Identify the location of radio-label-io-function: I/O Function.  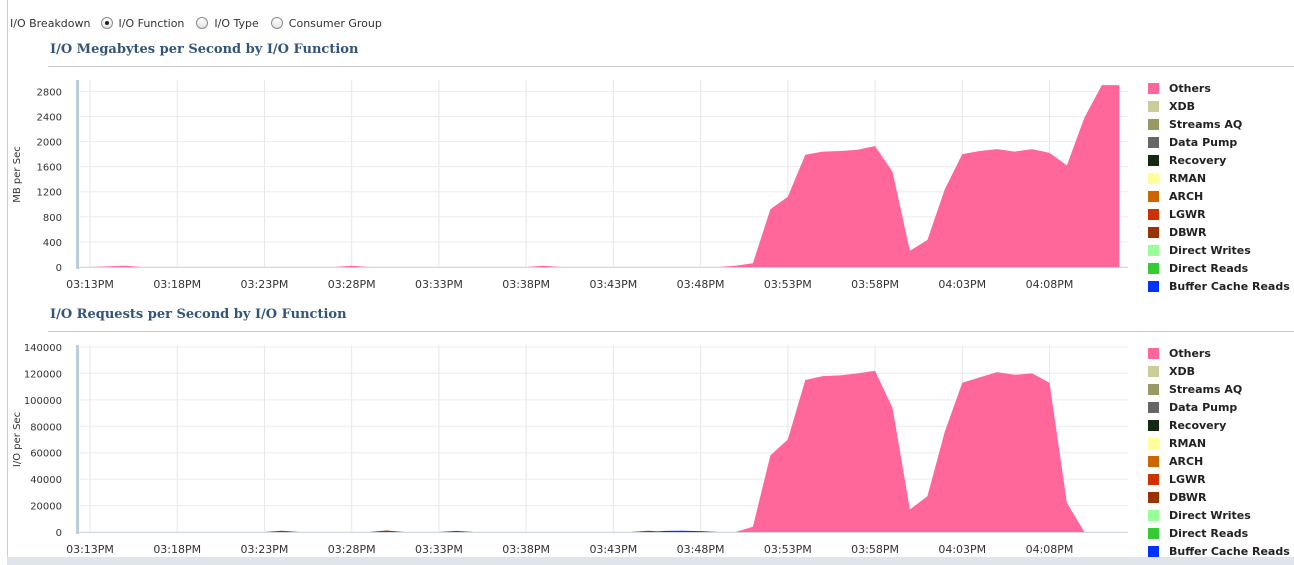
(151, 23).